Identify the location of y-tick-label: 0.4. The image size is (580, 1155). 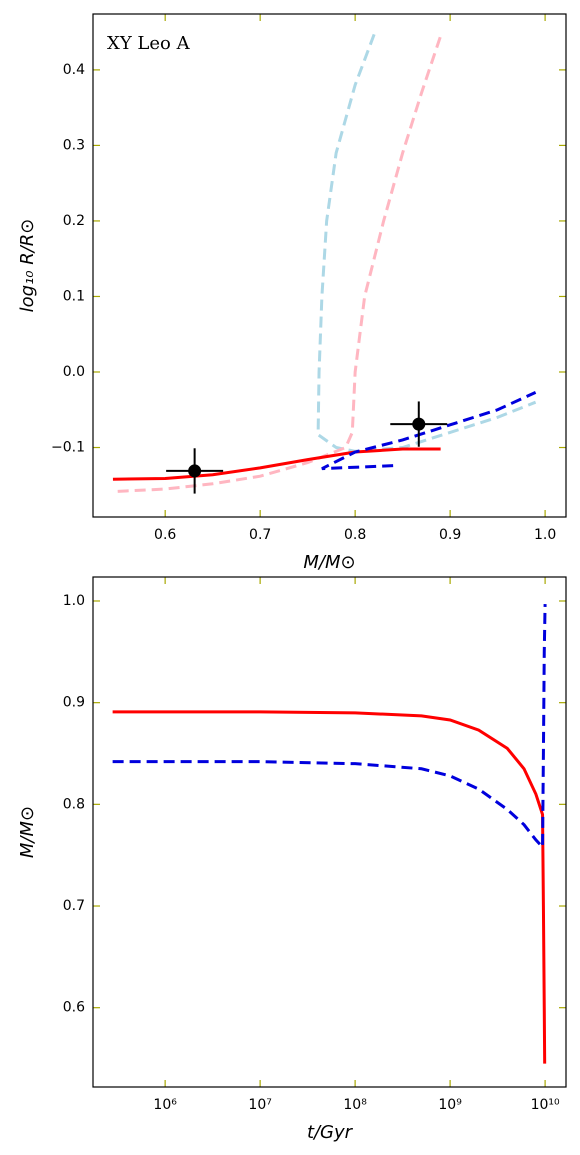
(74, 70).